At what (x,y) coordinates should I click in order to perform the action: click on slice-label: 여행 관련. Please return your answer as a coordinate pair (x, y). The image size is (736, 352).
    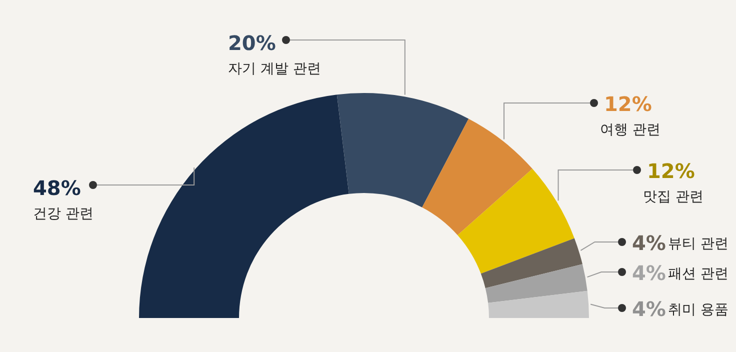
    Looking at the image, I should click on (630, 130).